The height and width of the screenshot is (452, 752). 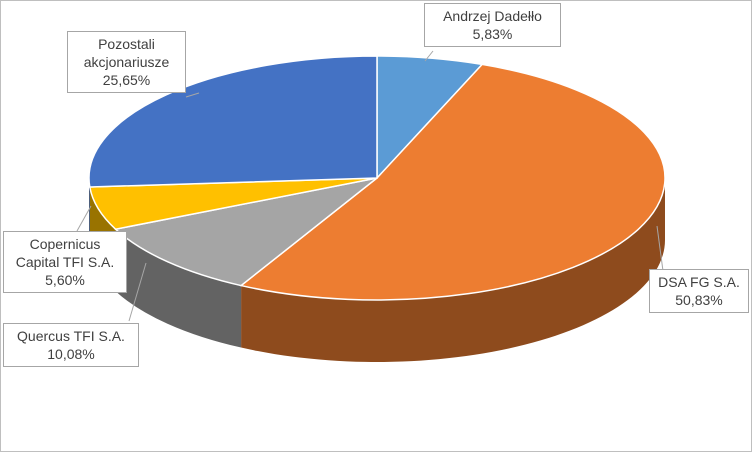 What do you see at coordinates (492, 25) in the screenshot?
I see `data-label: Andrzej Dadełło 5,83%` at bounding box center [492, 25].